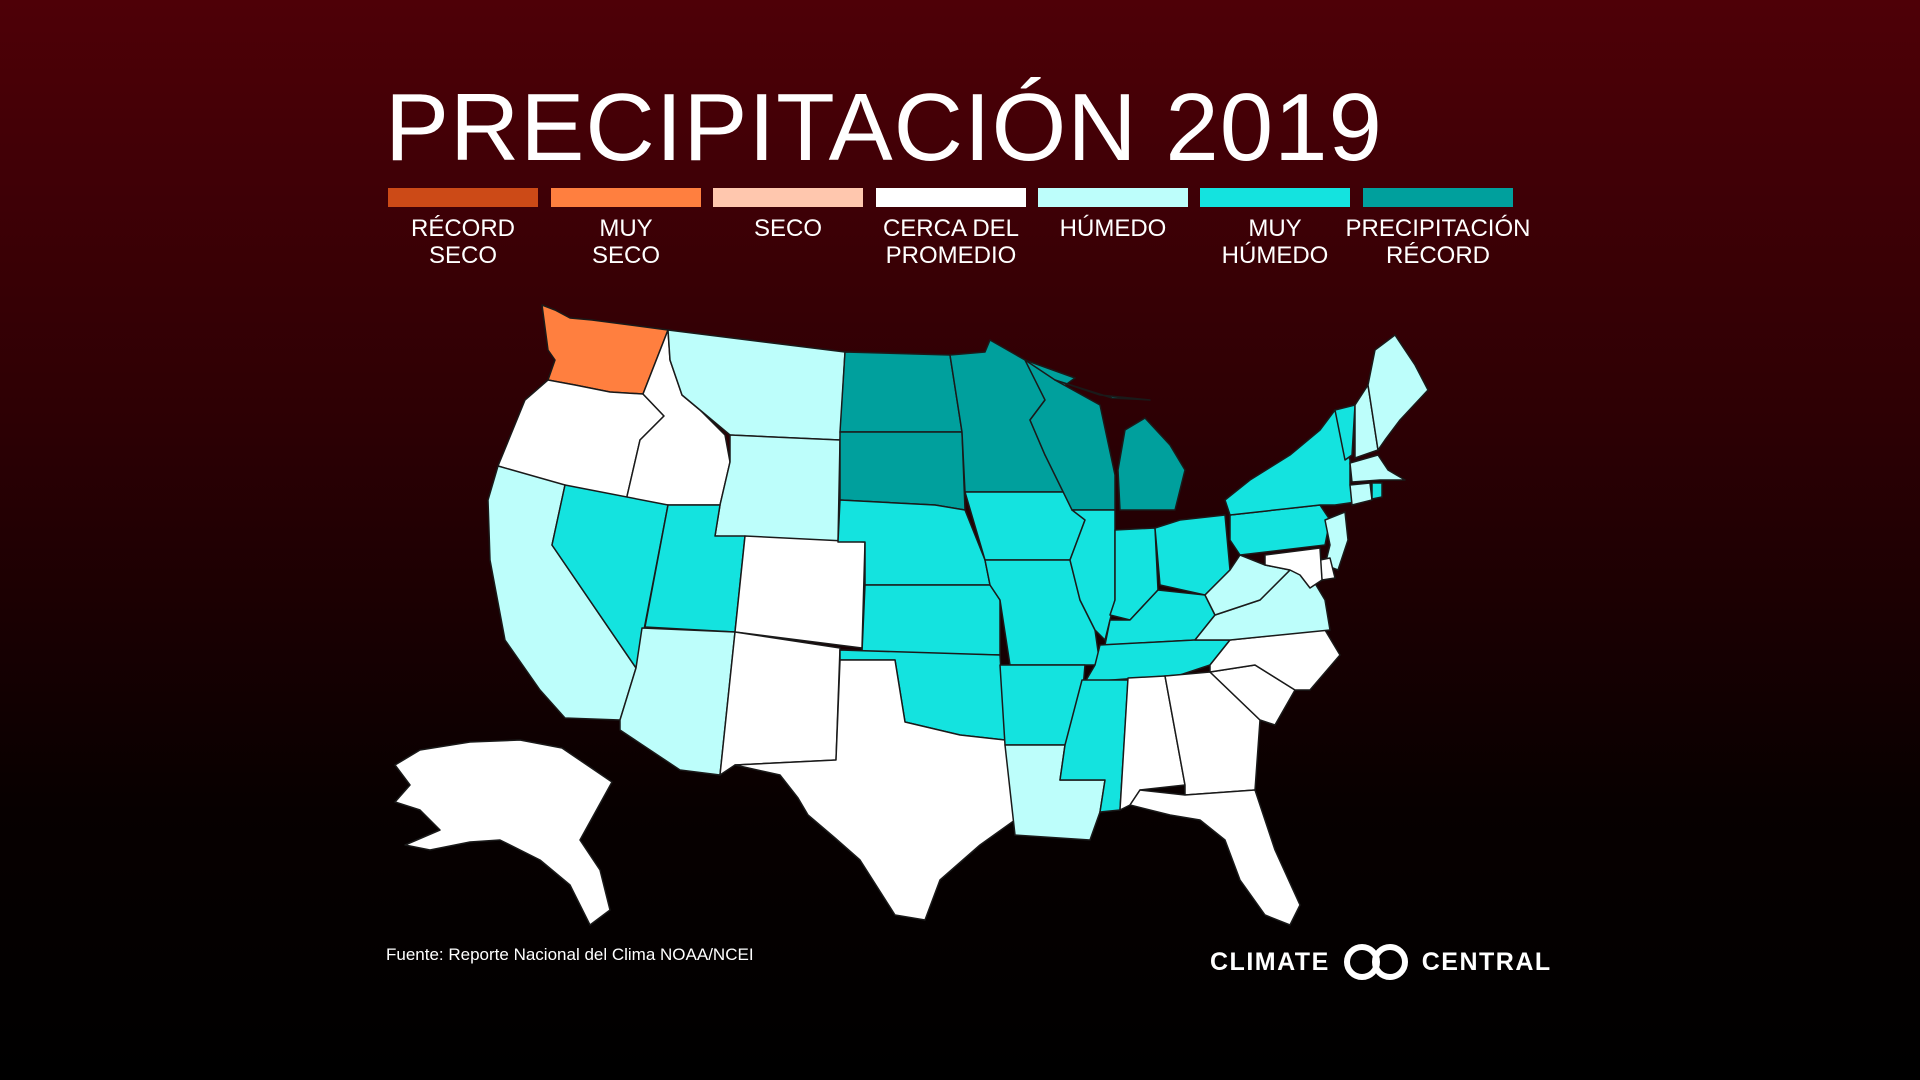 This screenshot has width=1920, height=1080. What do you see at coordinates (1025, 526) in the screenshot?
I see `state-iowa` at bounding box center [1025, 526].